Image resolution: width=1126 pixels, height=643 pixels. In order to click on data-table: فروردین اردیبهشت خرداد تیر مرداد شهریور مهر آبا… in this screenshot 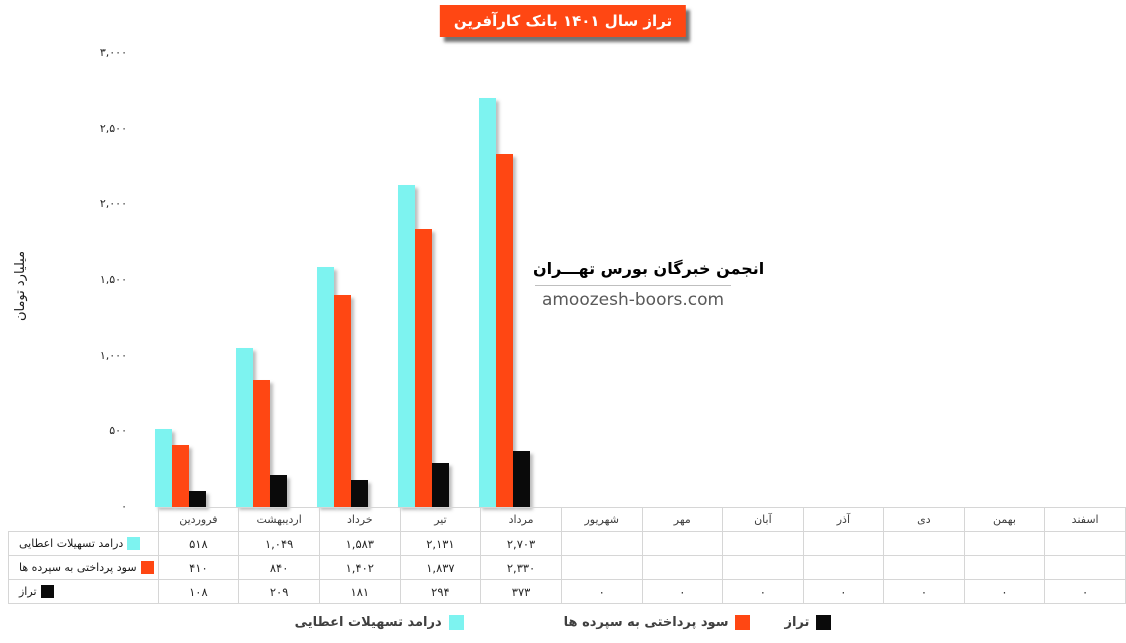, I will do `click(567, 555)`.